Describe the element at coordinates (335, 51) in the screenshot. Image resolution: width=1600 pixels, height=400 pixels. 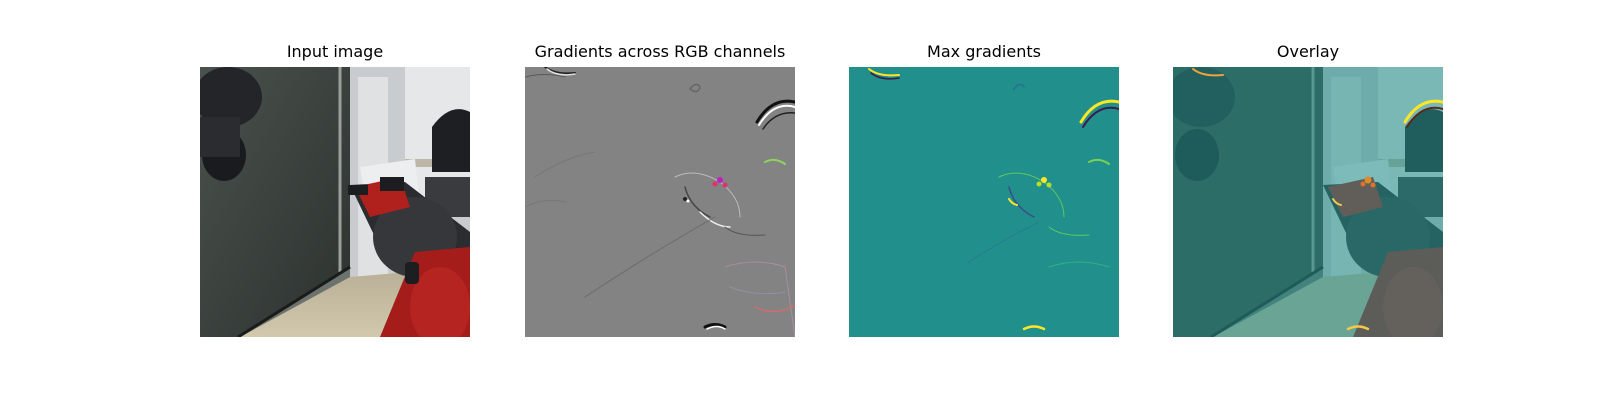
I see `panel-title: Input image` at that location.